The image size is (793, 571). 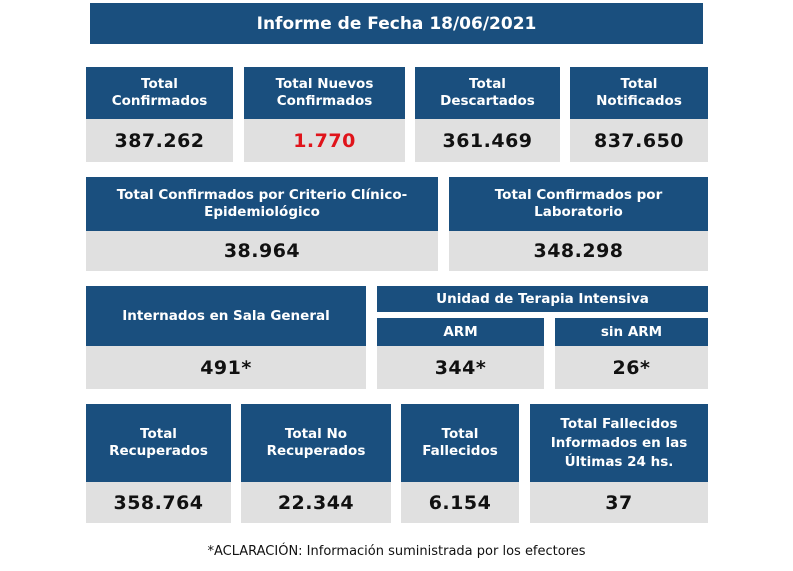 What do you see at coordinates (324, 93) in the screenshot?
I see `card-label: Total Nuevos Confirmados` at bounding box center [324, 93].